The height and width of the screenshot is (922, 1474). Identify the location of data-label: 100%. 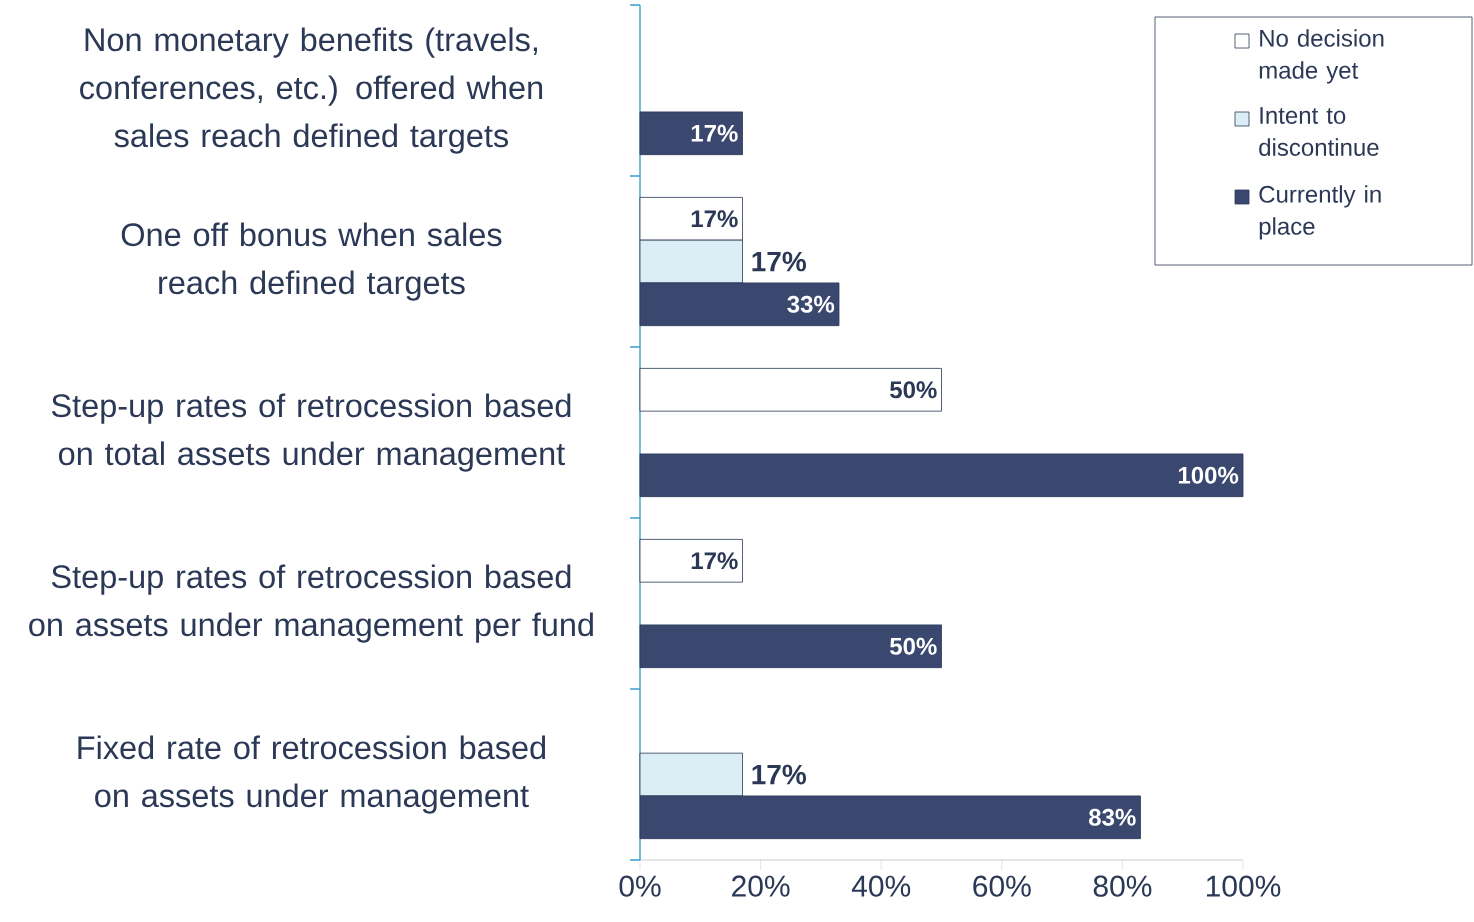
(1208, 475).